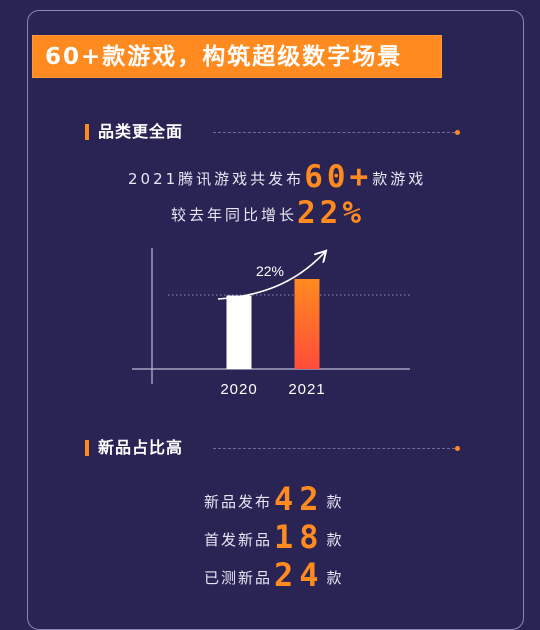 Image resolution: width=540 pixels, height=630 pixels. What do you see at coordinates (216, 179) in the screenshot?
I see `headline-text-pre: 2021腾讯游戏共发布` at bounding box center [216, 179].